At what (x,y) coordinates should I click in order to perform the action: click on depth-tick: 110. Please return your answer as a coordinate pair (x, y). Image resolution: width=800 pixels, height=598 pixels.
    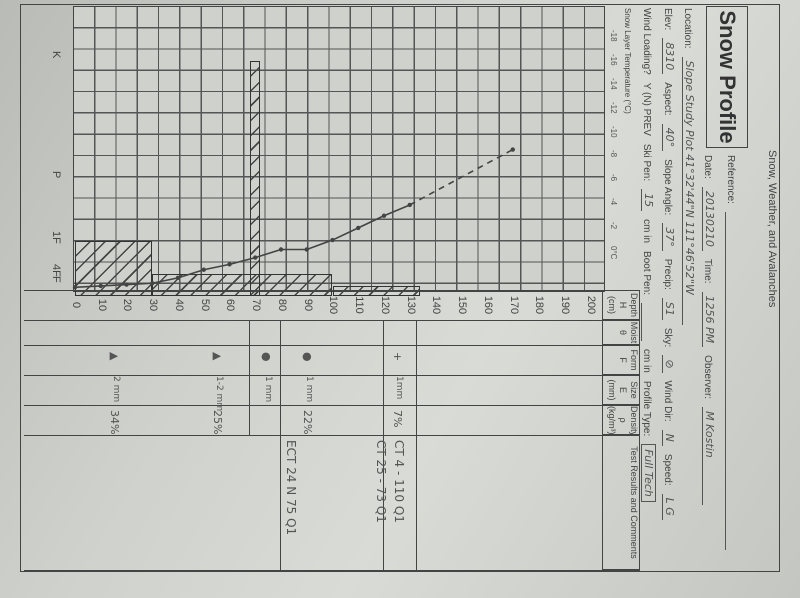
    Looking at the image, I should click on (359, 305).